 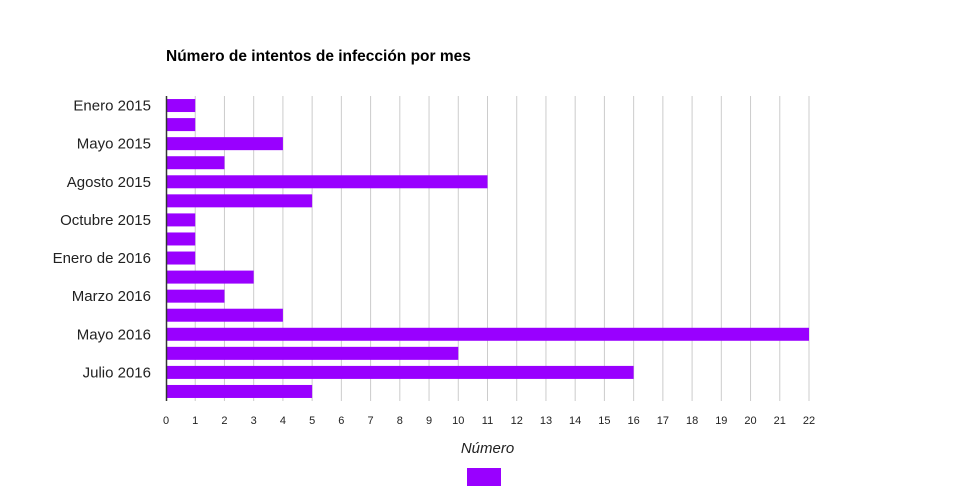 What do you see at coordinates (575, 421) in the screenshot?
I see `x-tick-label: 14` at bounding box center [575, 421].